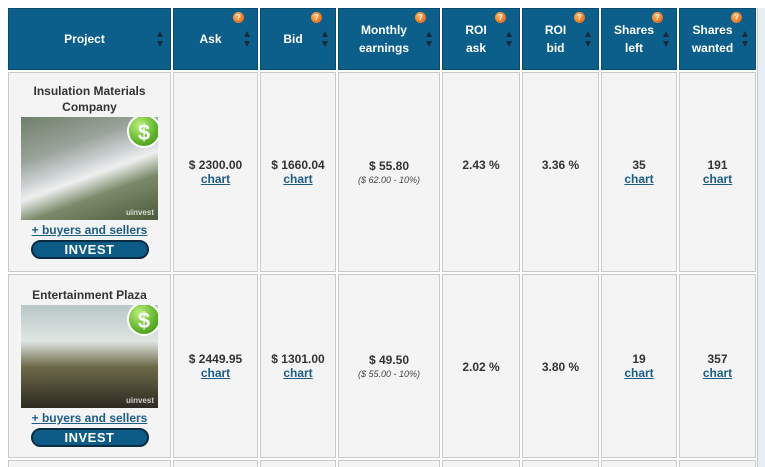 This screenshot has width=765, height=467. Describe the element at coordinates (717, 165) in the screenshot. I see `shares_wanted-value: 191` at that location.